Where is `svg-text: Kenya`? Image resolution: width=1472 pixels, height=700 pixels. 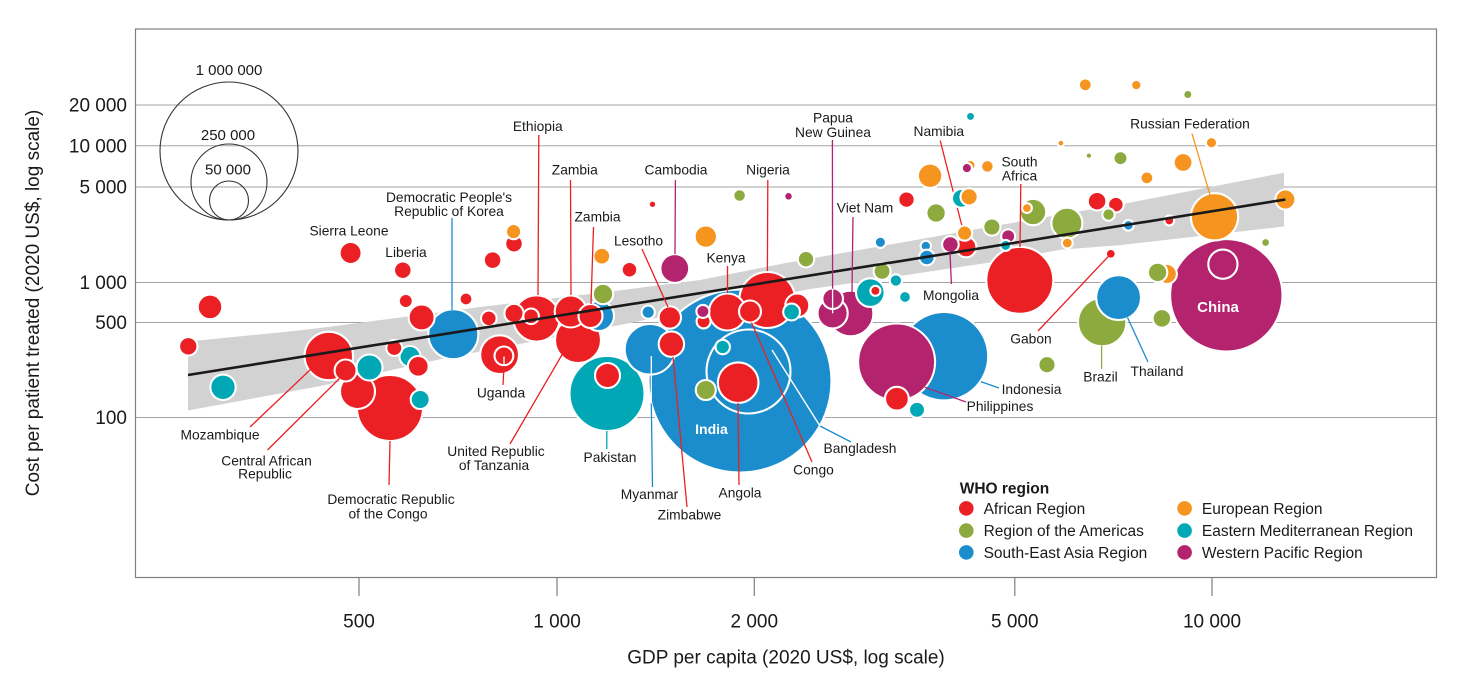 svg-text: Kenya is located at coordinates (725, 257).